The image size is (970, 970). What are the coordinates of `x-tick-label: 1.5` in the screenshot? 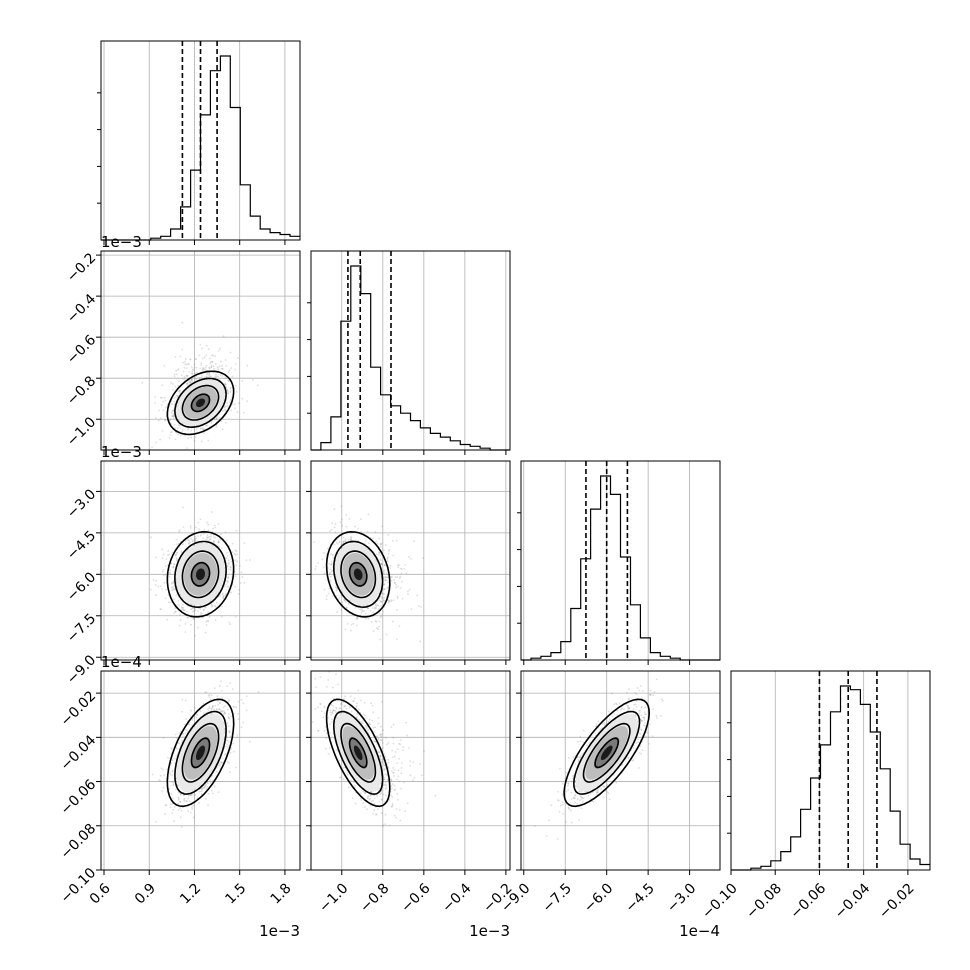 It's located at (235, 893).